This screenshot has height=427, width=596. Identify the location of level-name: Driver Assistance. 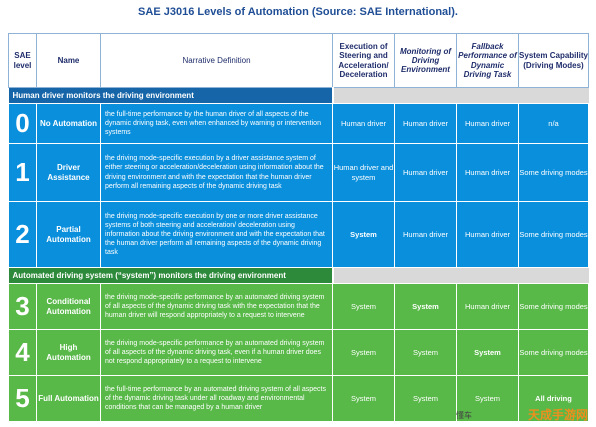
(68, 172).